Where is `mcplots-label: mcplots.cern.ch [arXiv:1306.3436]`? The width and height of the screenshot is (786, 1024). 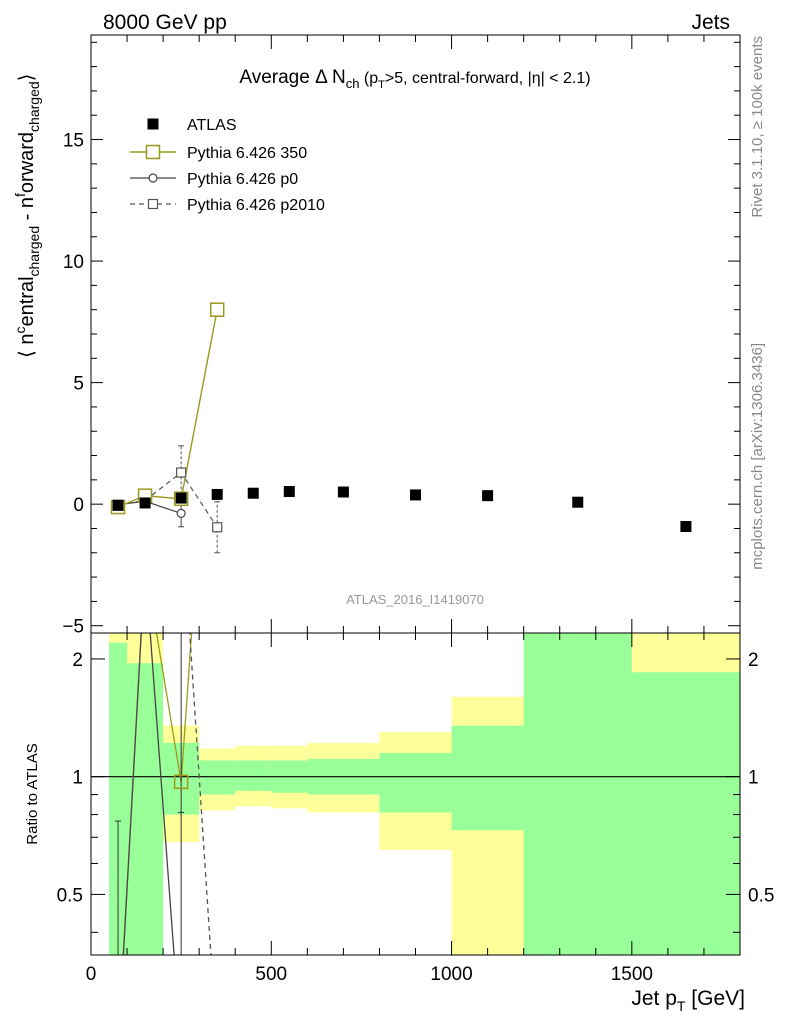 mcplots-label: mcplots.cern.ch [arXiv:1306.3436] is located at coordinates (757, 456).